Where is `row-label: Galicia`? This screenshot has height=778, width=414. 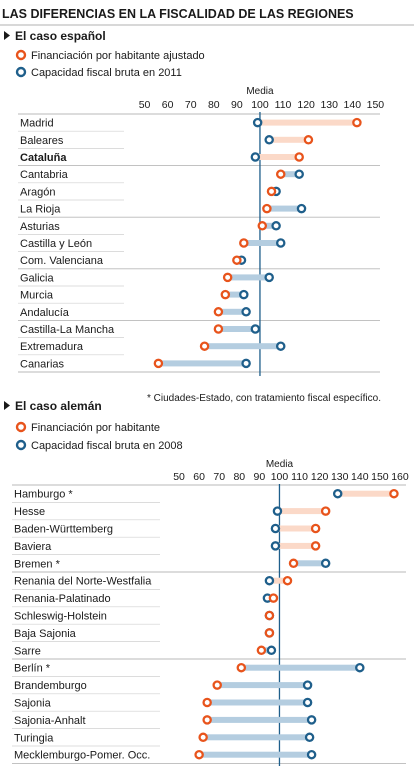 row-label: Galicia is located at coordinates (37, 278).